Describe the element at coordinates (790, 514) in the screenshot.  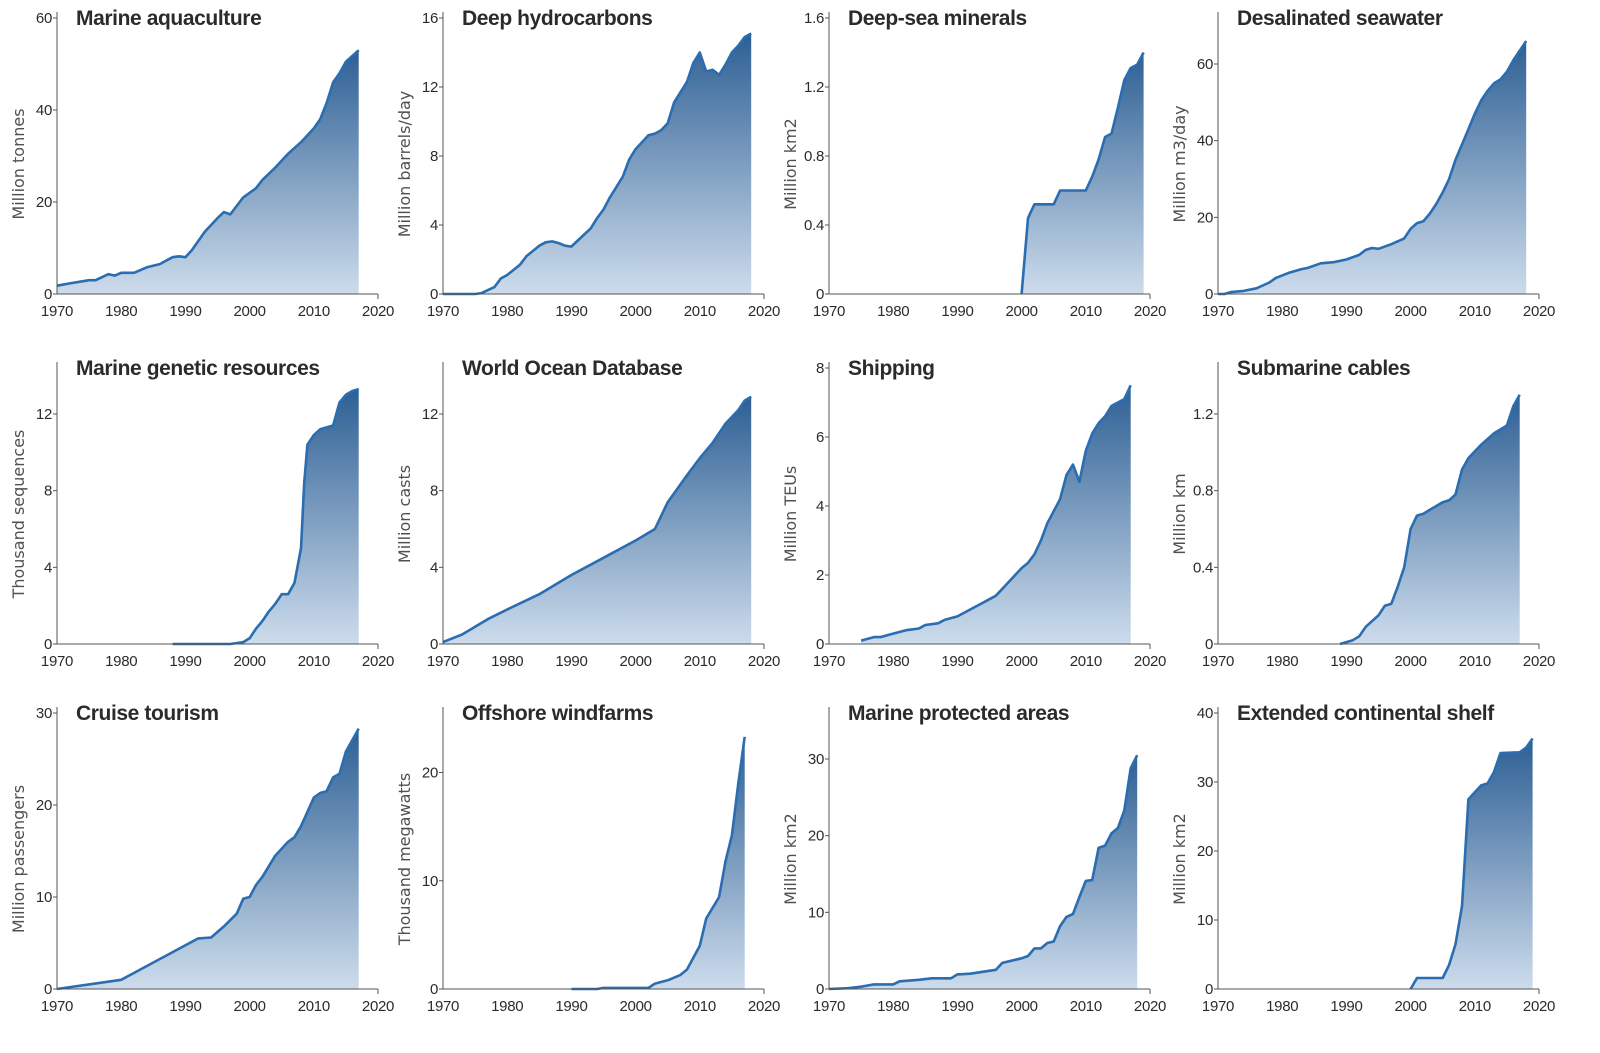
I see `y-axis-label: Million TEUs` at that location.